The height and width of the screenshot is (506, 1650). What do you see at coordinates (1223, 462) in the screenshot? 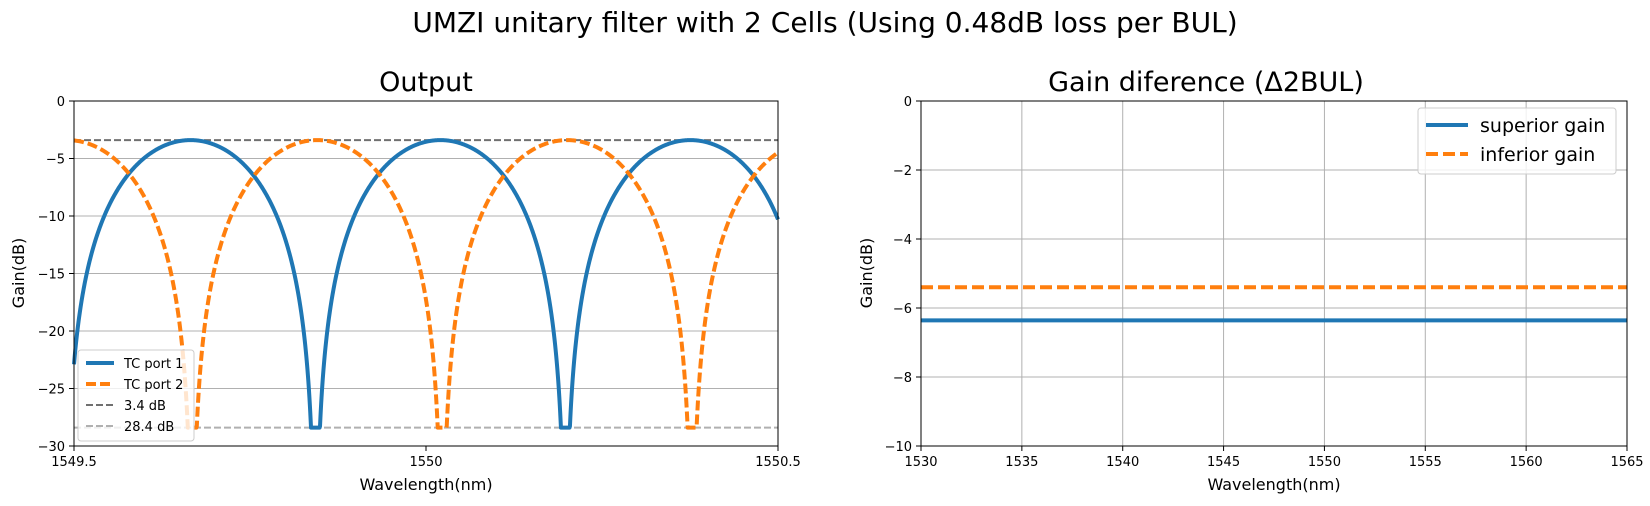
I see `x-tick-label: 1545` at bounding box center [1223, 462].